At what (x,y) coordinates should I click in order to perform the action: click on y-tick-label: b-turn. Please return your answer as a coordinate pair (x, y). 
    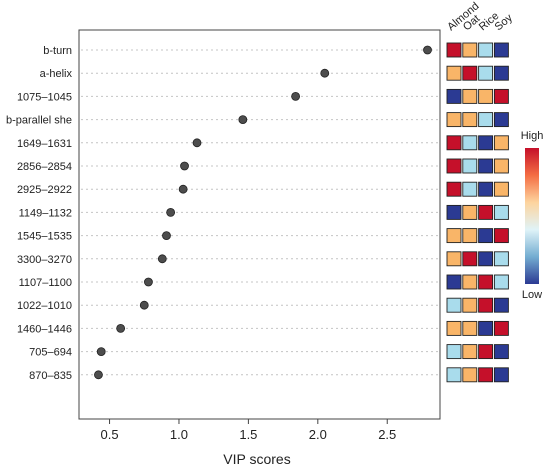
    Looking at the image, I should click on (57, 51).